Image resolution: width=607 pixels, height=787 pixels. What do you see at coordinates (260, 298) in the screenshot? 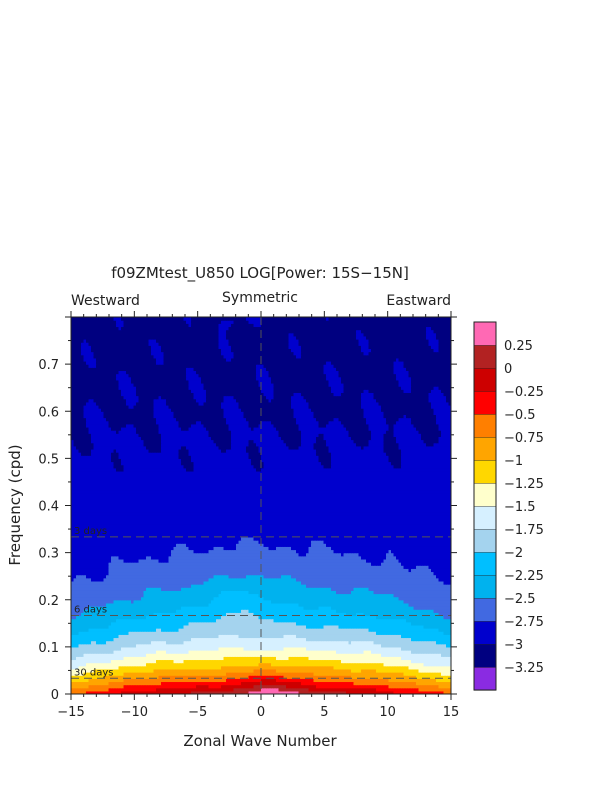
I see `symmetric-label: Symmetric` at bounding box center [260, 298].